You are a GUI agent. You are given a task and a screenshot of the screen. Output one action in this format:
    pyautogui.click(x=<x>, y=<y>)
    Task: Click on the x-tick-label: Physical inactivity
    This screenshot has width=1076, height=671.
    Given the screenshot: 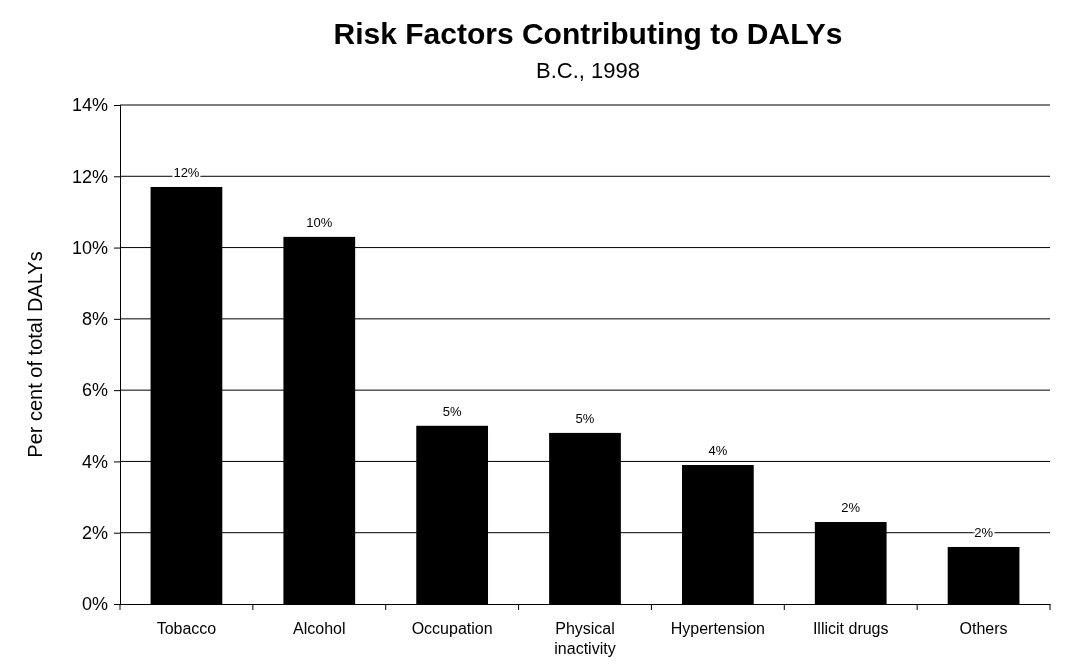 What is the action you would take?
    pyautogui.click(x=585, y=638)
    